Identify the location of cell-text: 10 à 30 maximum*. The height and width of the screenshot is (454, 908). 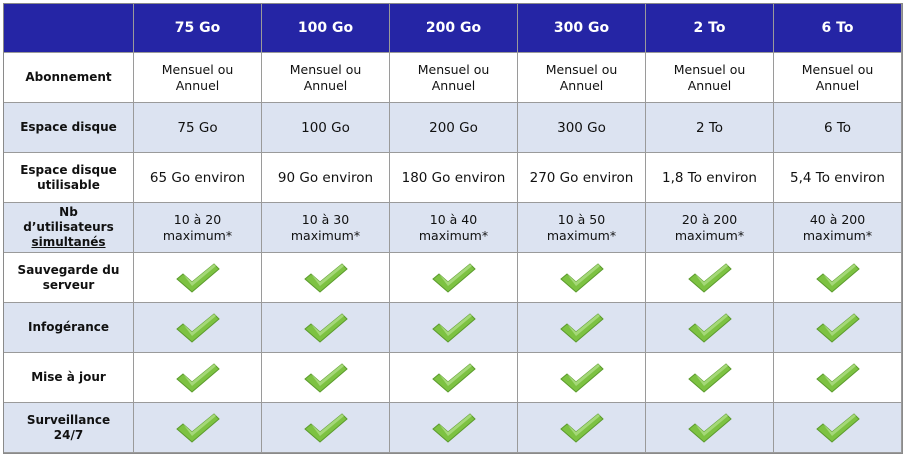
(325, 227).